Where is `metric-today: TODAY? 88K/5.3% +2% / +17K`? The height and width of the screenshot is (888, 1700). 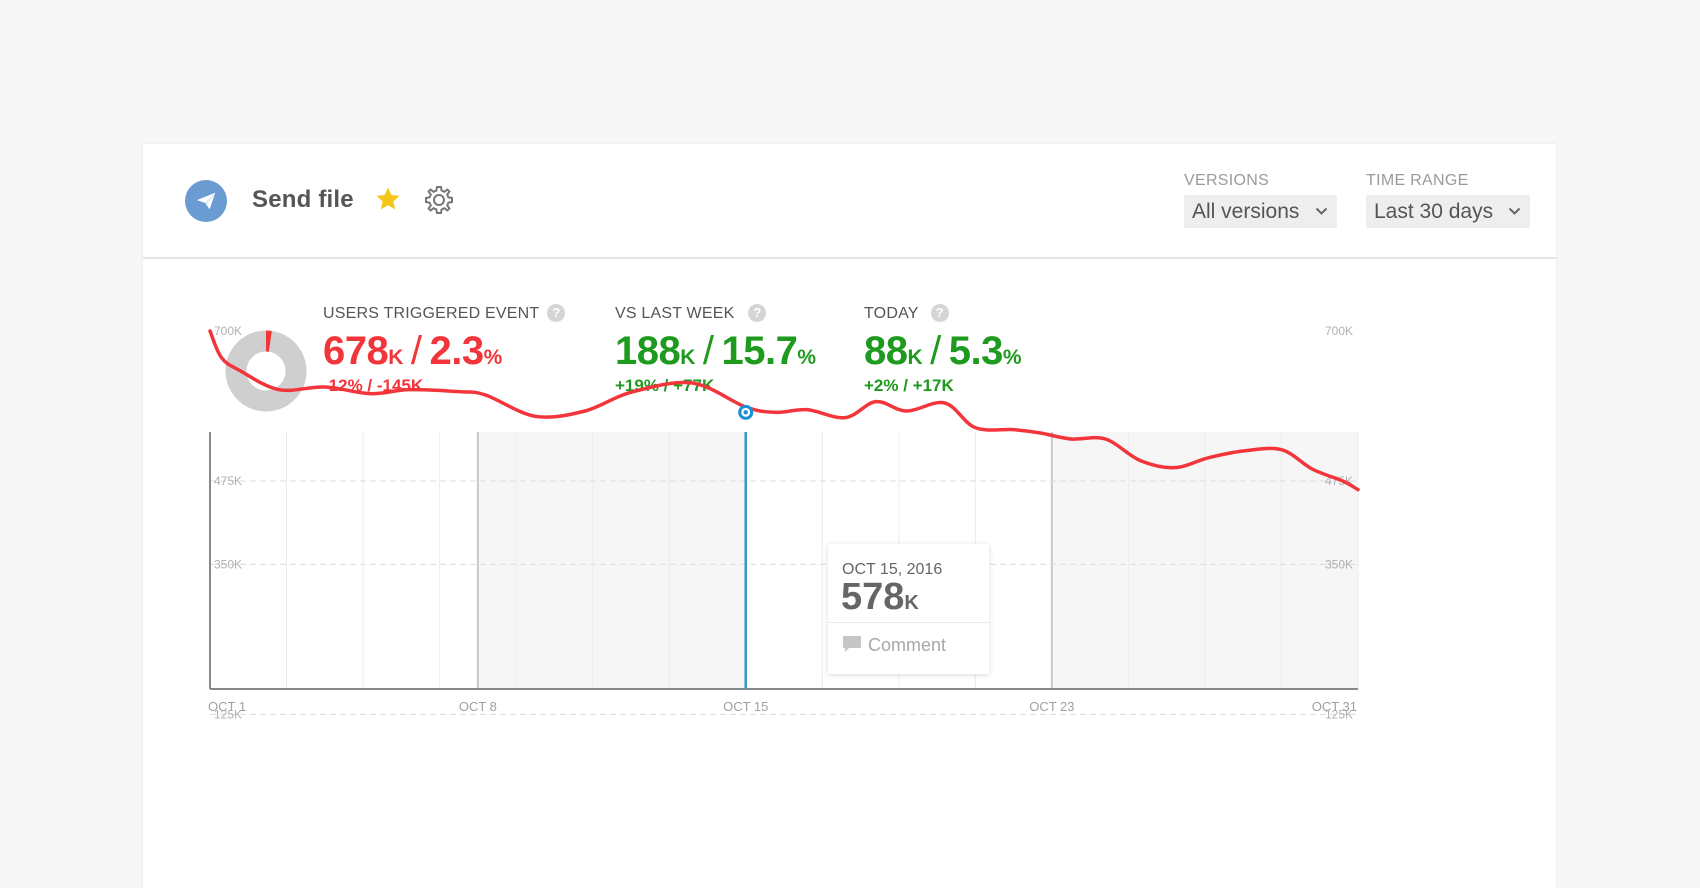
metric-today: TODAY? 88K/5.3% +2% / +17K is located at coordinates (943, 350).